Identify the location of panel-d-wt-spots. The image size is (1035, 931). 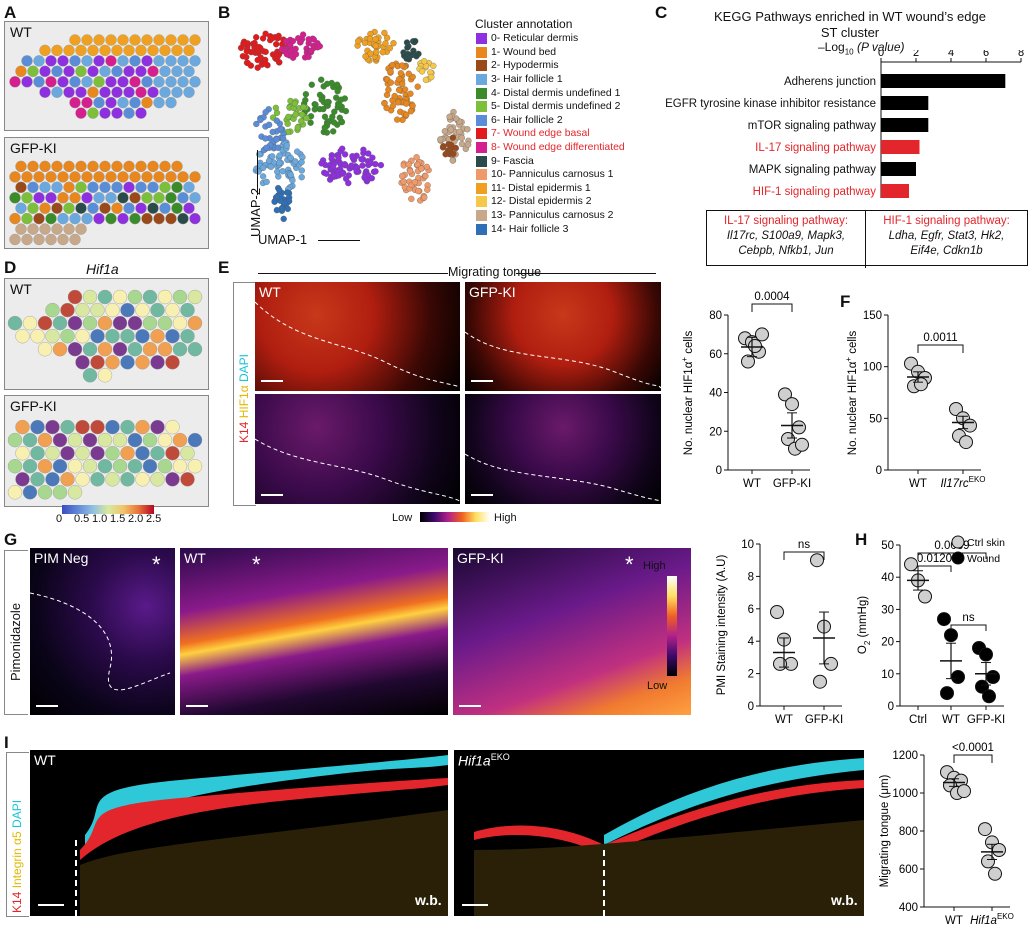
(105, 336).